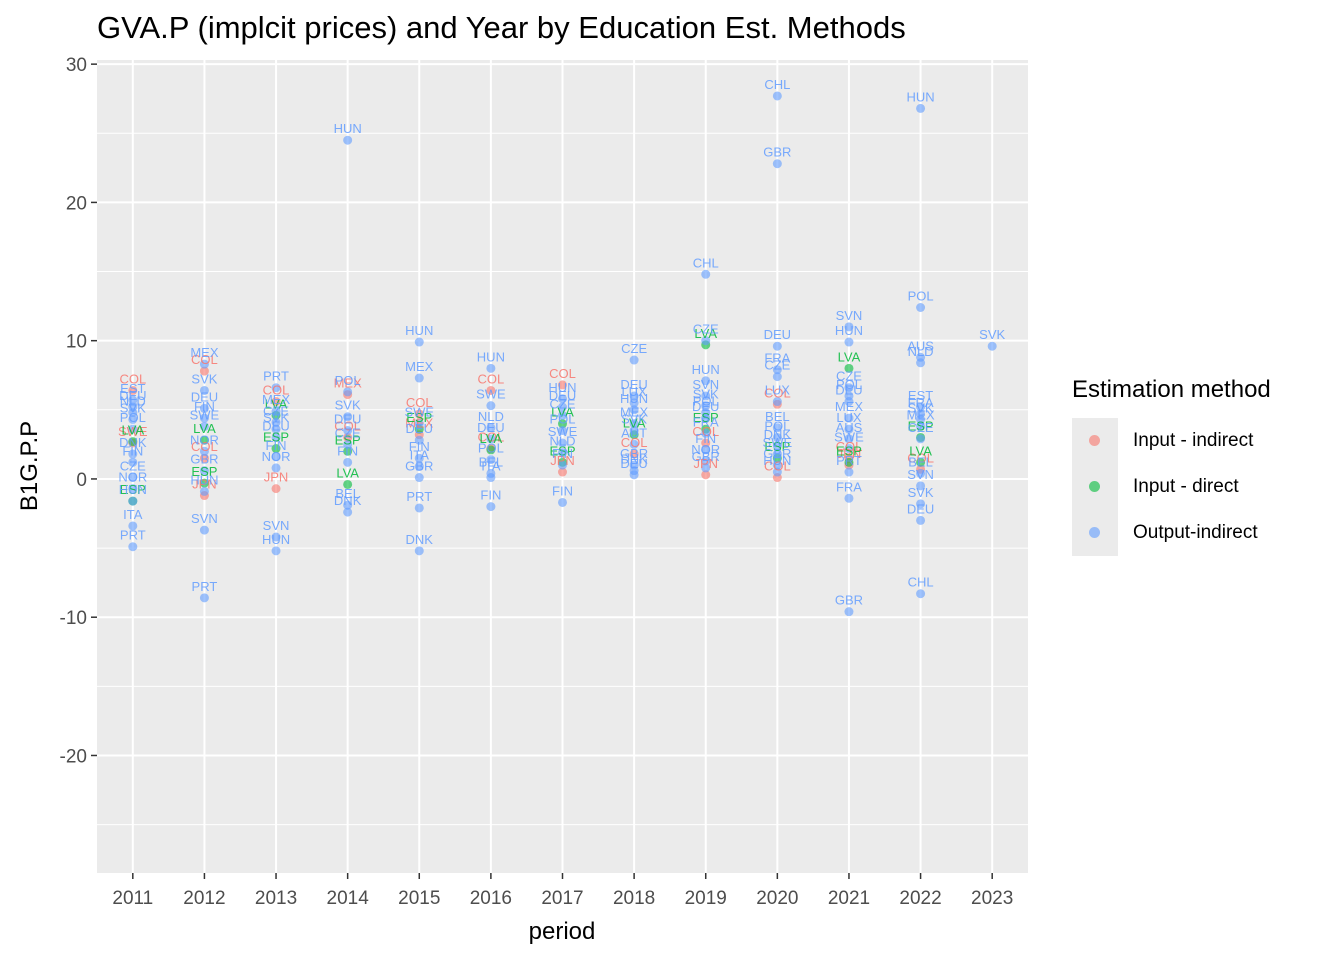 The image size is (1344, 960). What do you see at coordinates (73, 756) in the screenshot?
I see `y-tick-label: -20` at bounding box center [73, 756].